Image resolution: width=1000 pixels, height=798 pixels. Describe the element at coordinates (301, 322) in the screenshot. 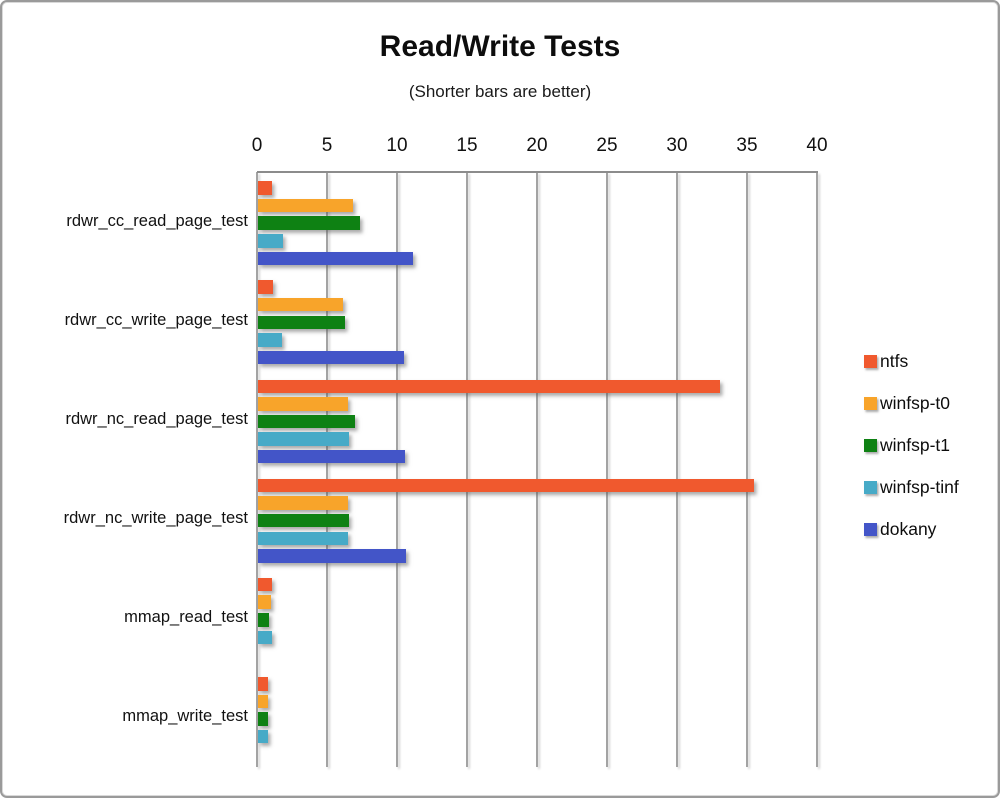

I see `bar-winfsp-t1-rdwr_cc_write_page_test` at that location.